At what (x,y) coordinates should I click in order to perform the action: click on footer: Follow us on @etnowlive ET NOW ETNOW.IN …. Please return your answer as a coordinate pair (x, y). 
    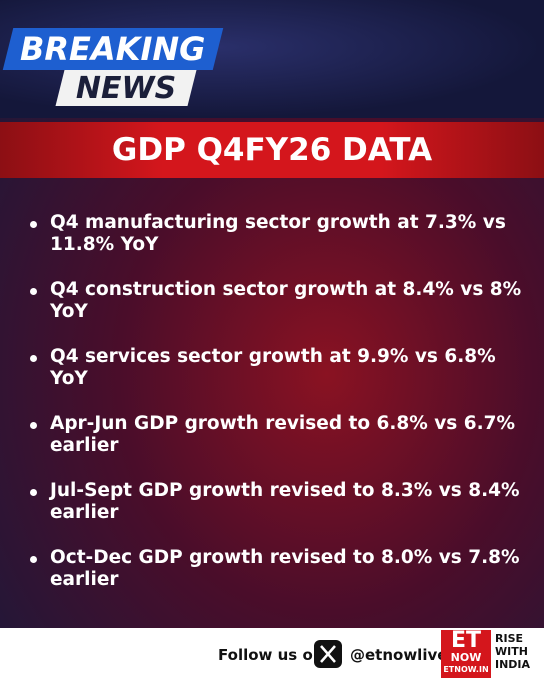
    Looking at the image, I should click on (272, 654).